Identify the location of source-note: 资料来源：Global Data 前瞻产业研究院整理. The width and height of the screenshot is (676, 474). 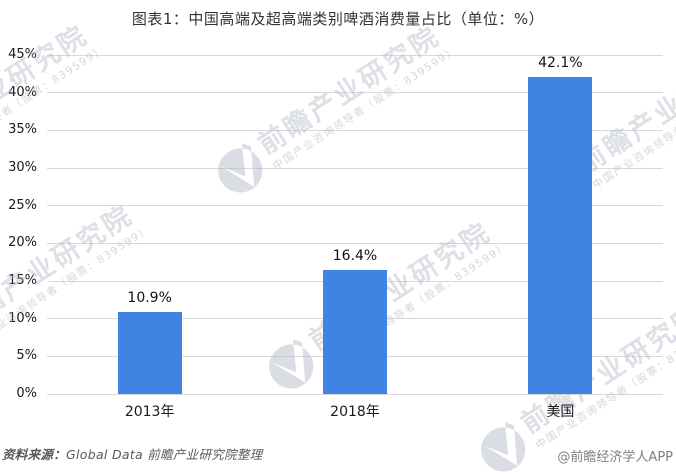
(132, 453).